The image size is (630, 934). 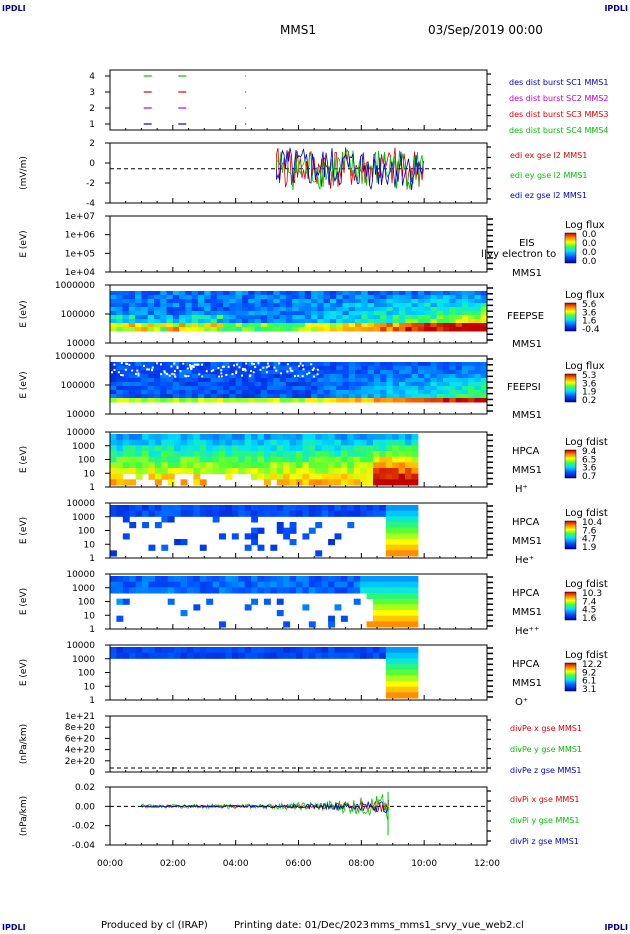 I want to click on legend-entry: divPi x gse MMS1, so click(x=544, y=799).